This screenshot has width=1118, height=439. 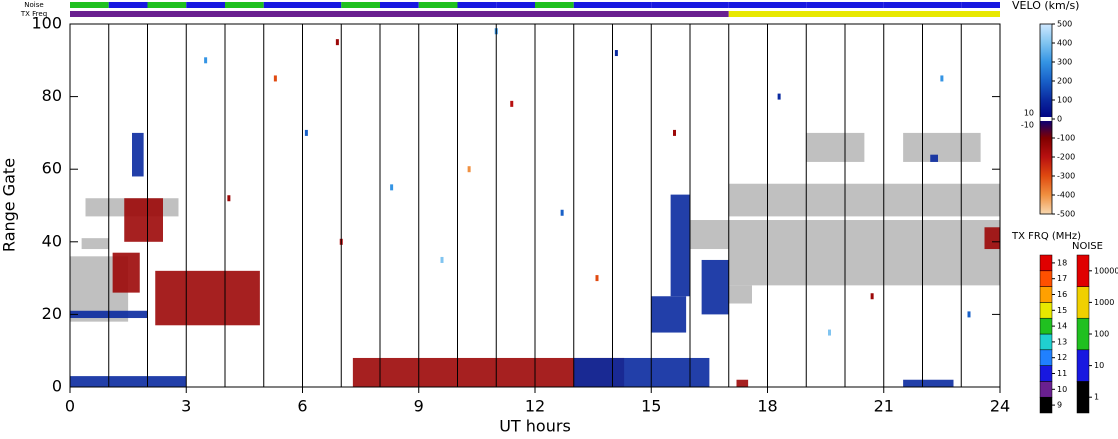 I want to click on velo-tick-label: -400, so click(x=1066, y=195).